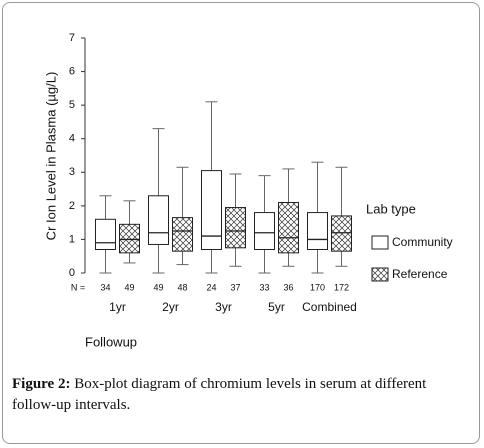 Image resolution: width=484 pixels, height=448 pixels. What do you see at coordinates (182, 287) in the screenshot?
I see `n-count: 48` at bounding box center [182, 287].